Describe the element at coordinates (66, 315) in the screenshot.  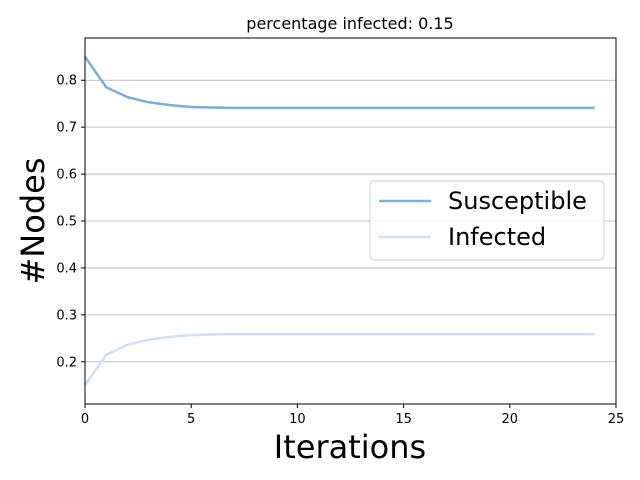
I see `y-tick-label: 0.3` at that location.